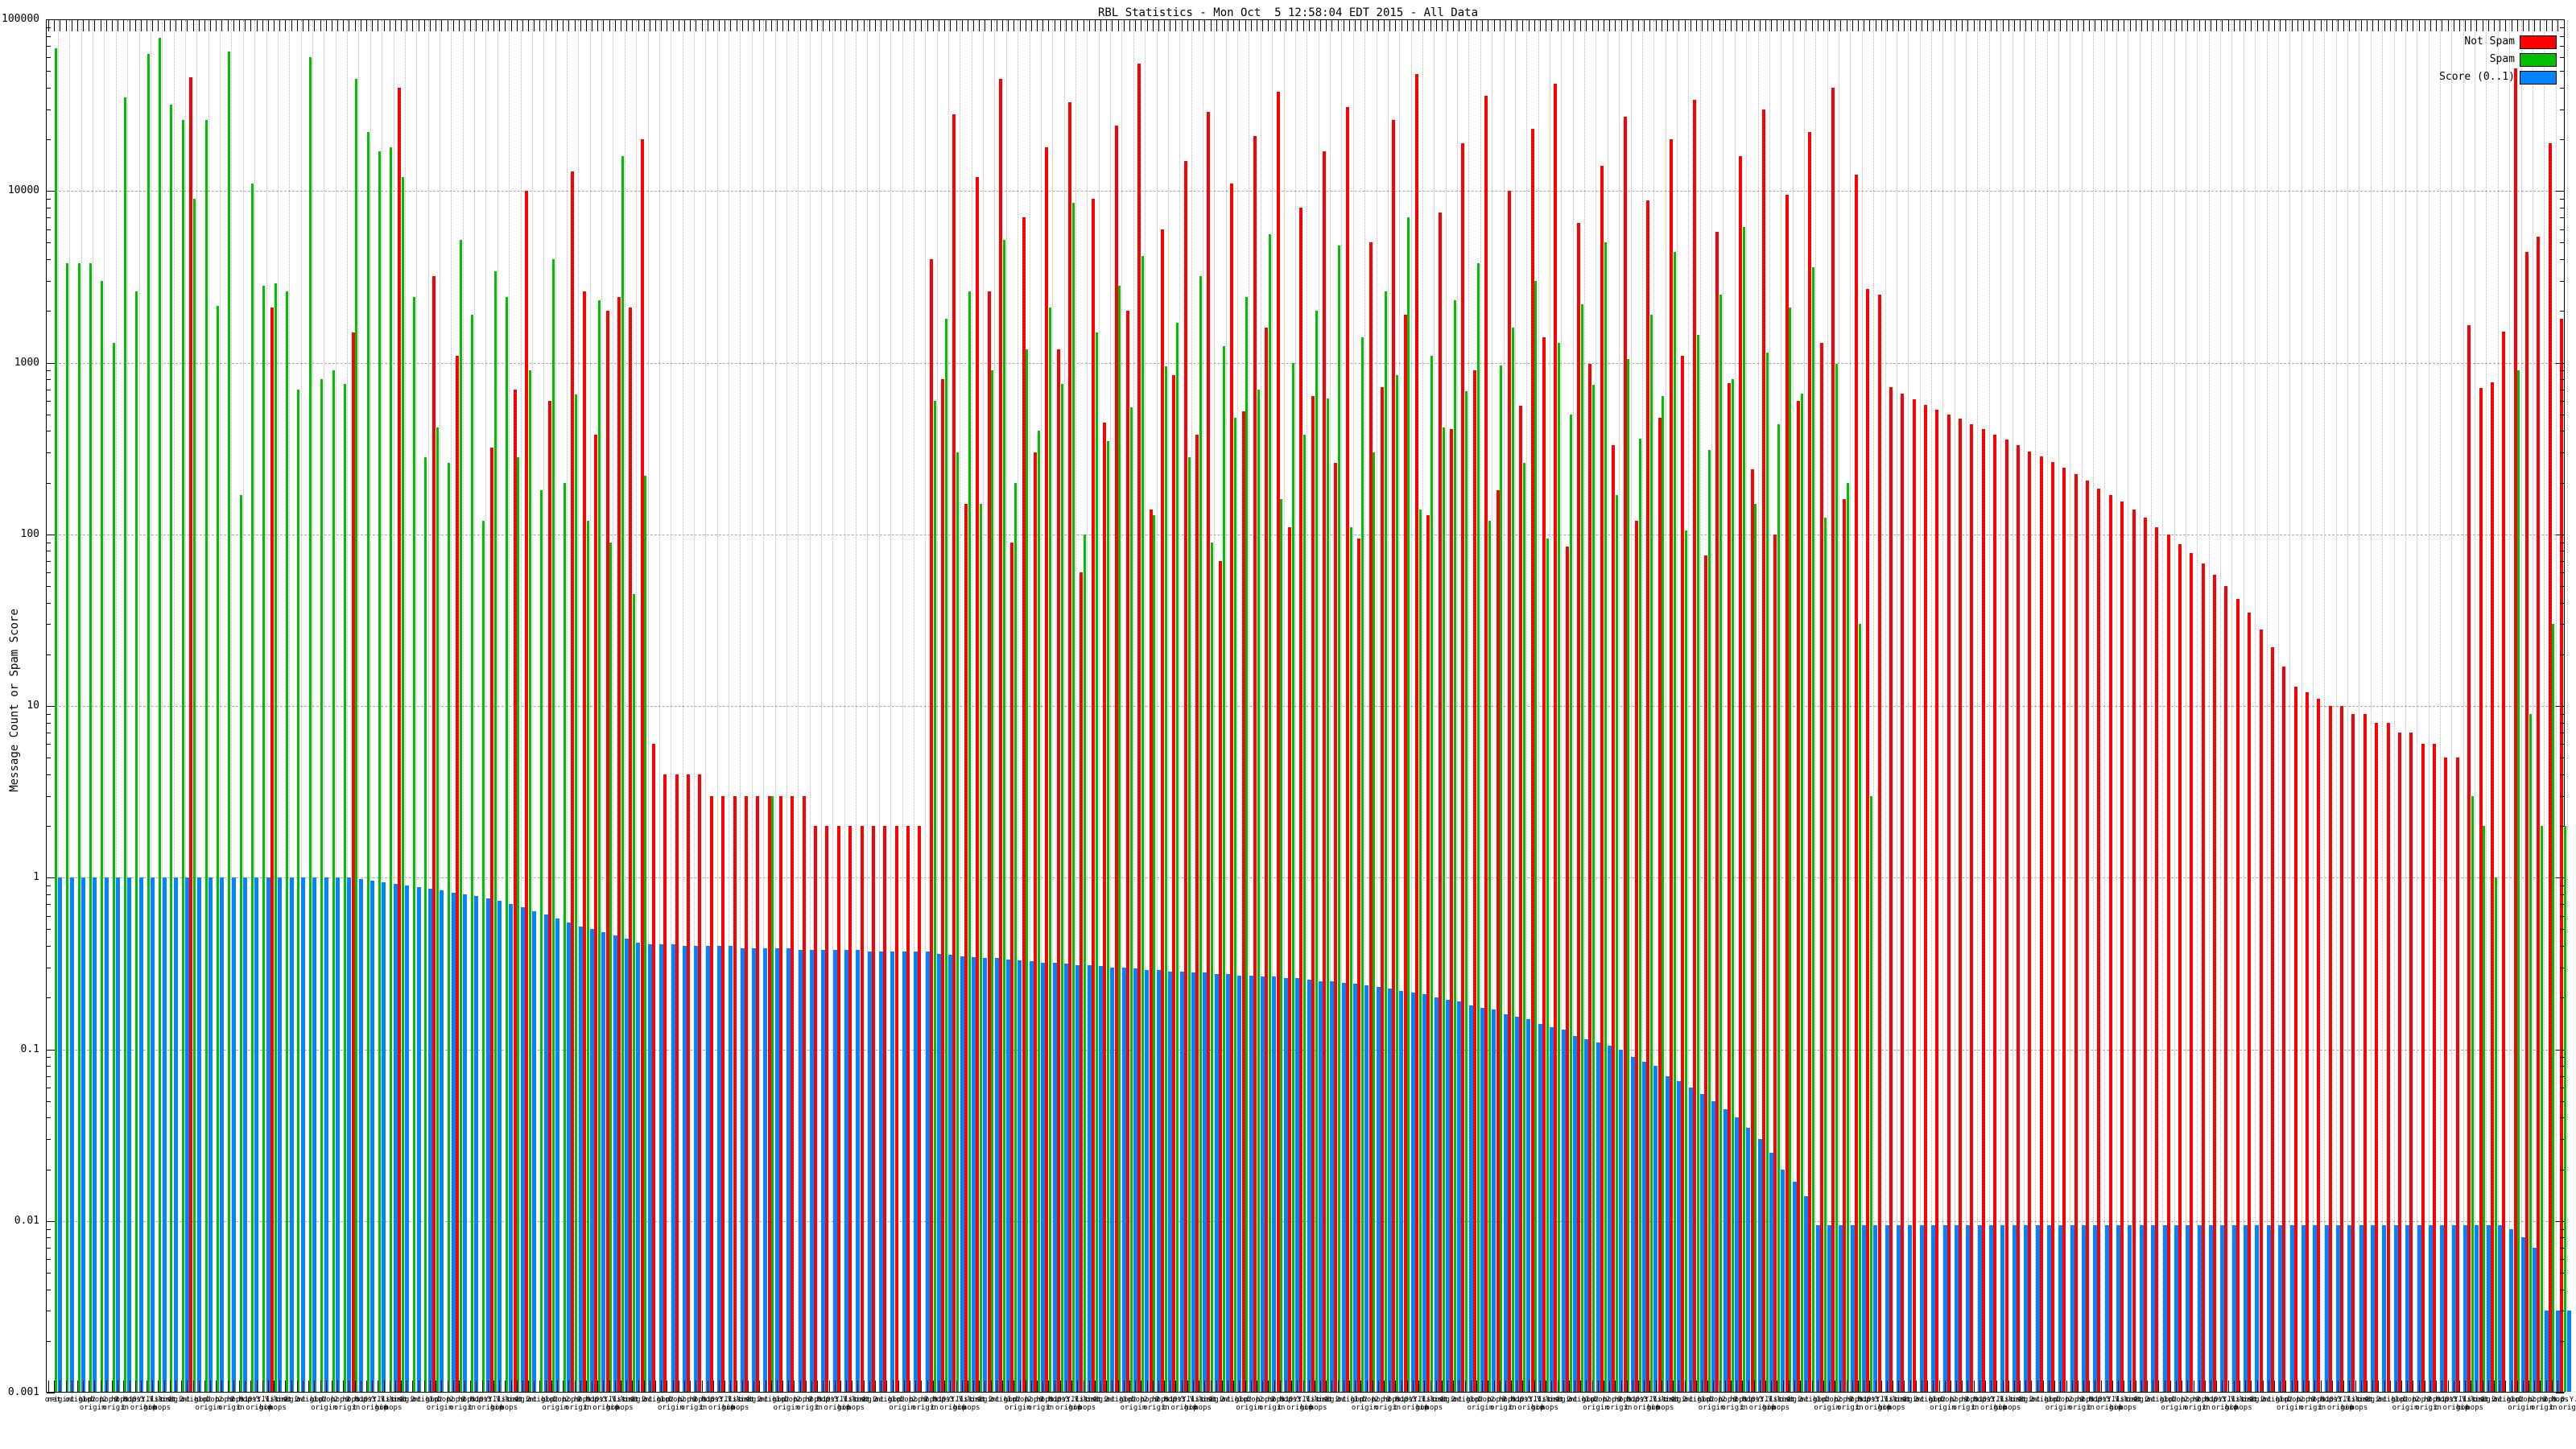  I want to click on y-tick-label: 10, so click(33, 706).